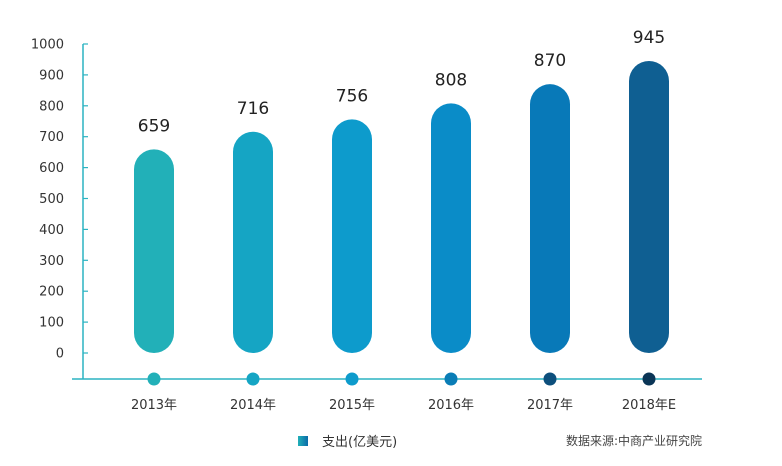 This screenshot has height=466, width=782. I want to click on y-tick-label: 100, so click(51, 323).